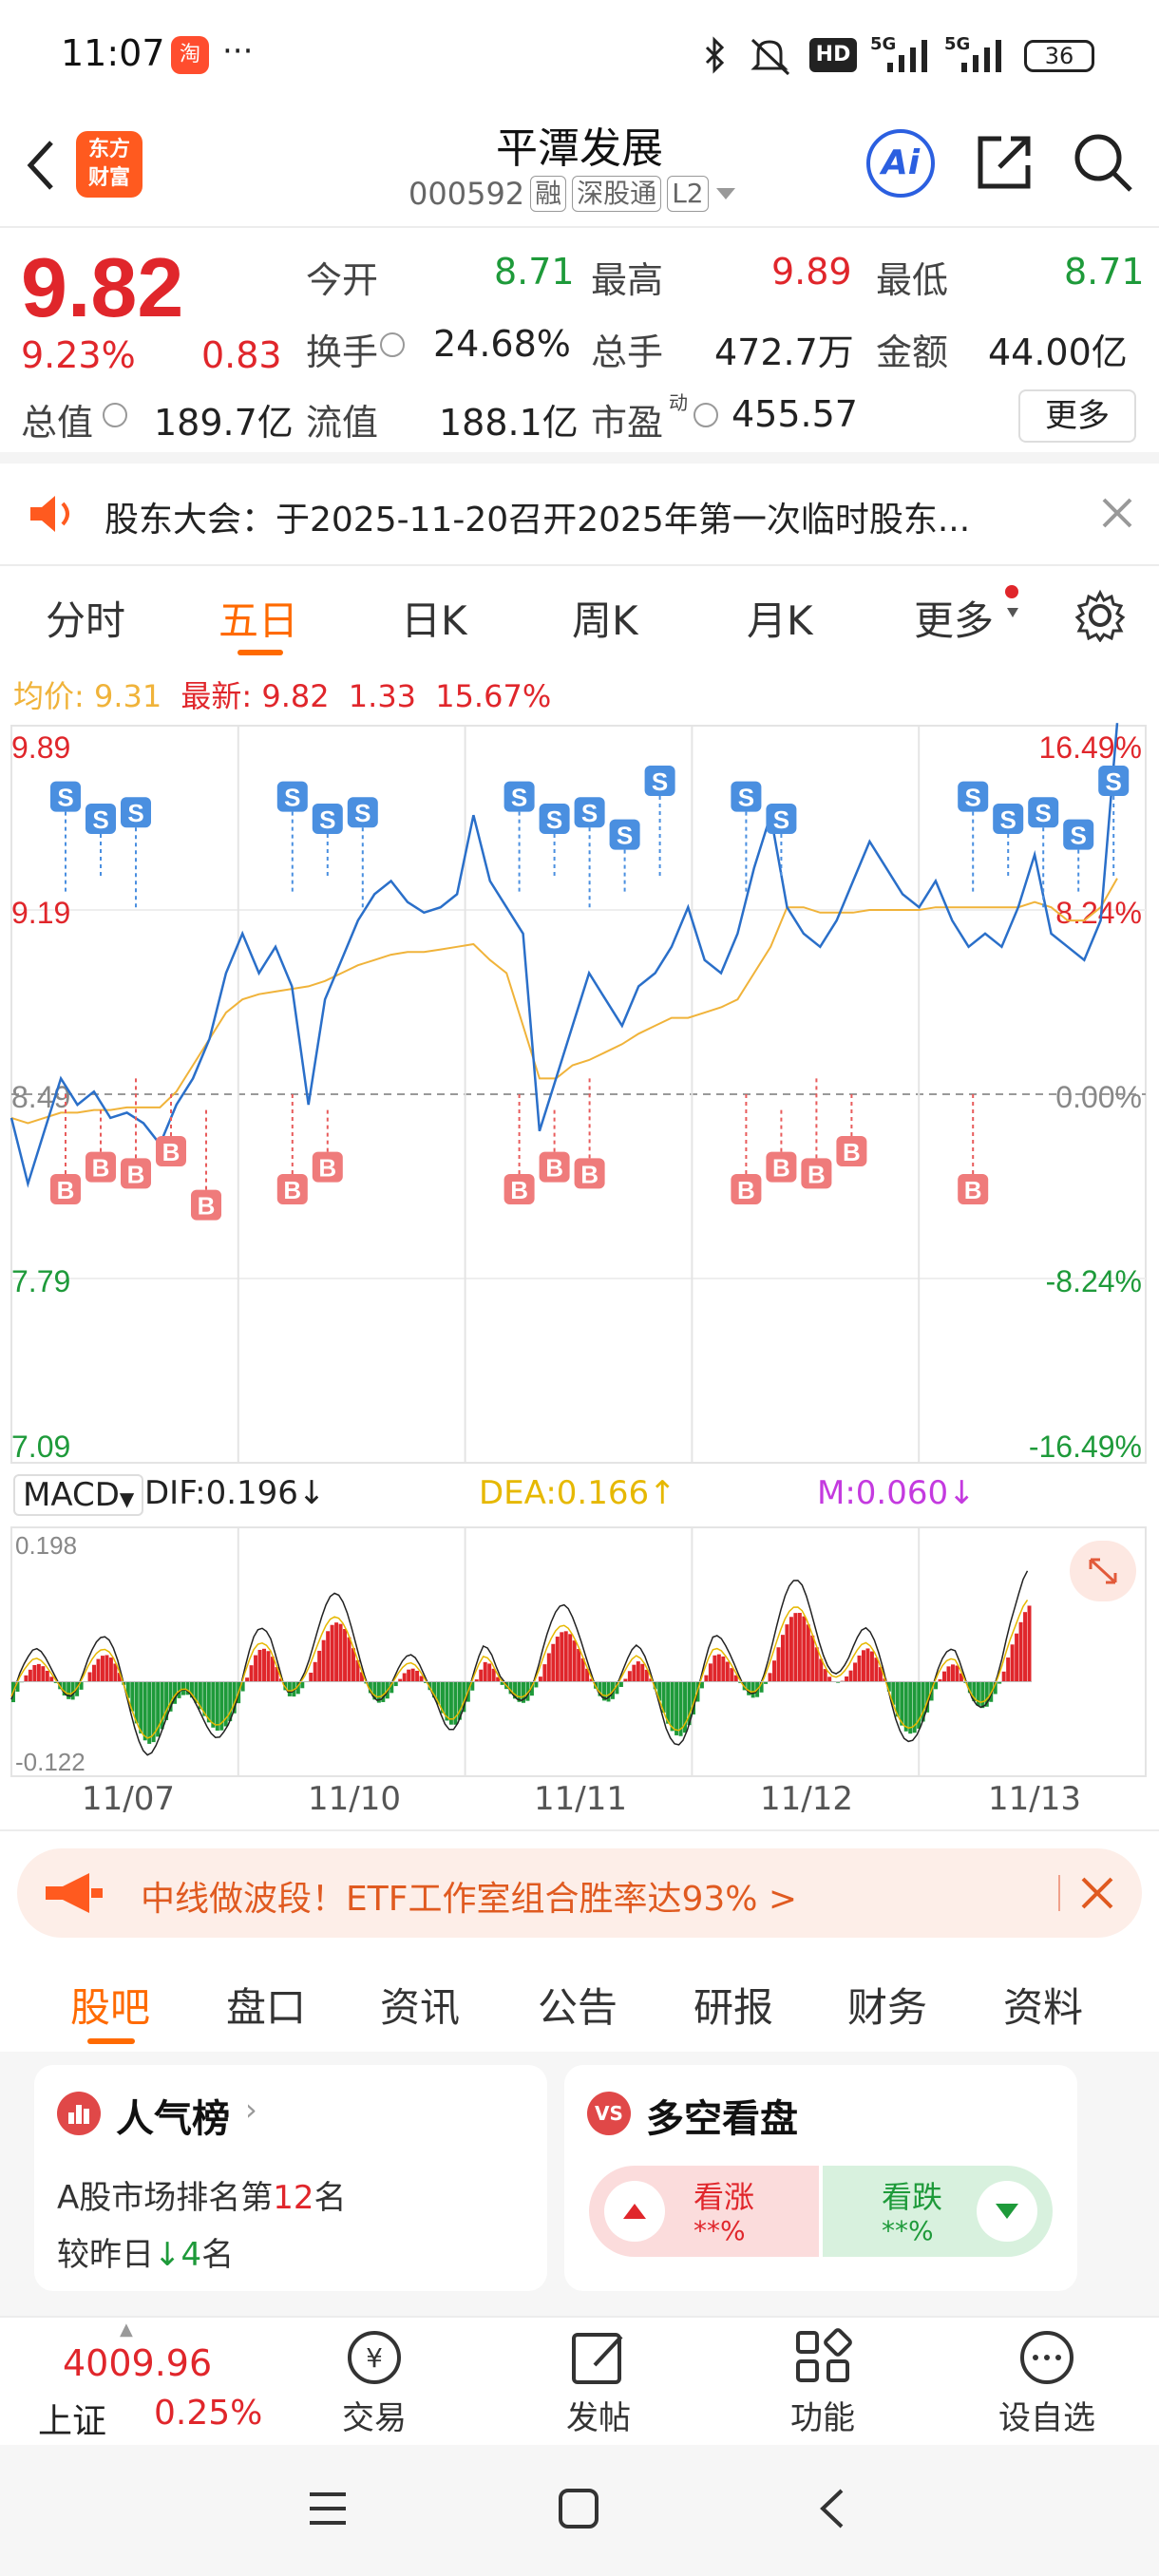 This screenshot has height=2576, width=1159. Describe the element at coordinates (1004, 162) in the screenshot. I see `share-icon` at that location.